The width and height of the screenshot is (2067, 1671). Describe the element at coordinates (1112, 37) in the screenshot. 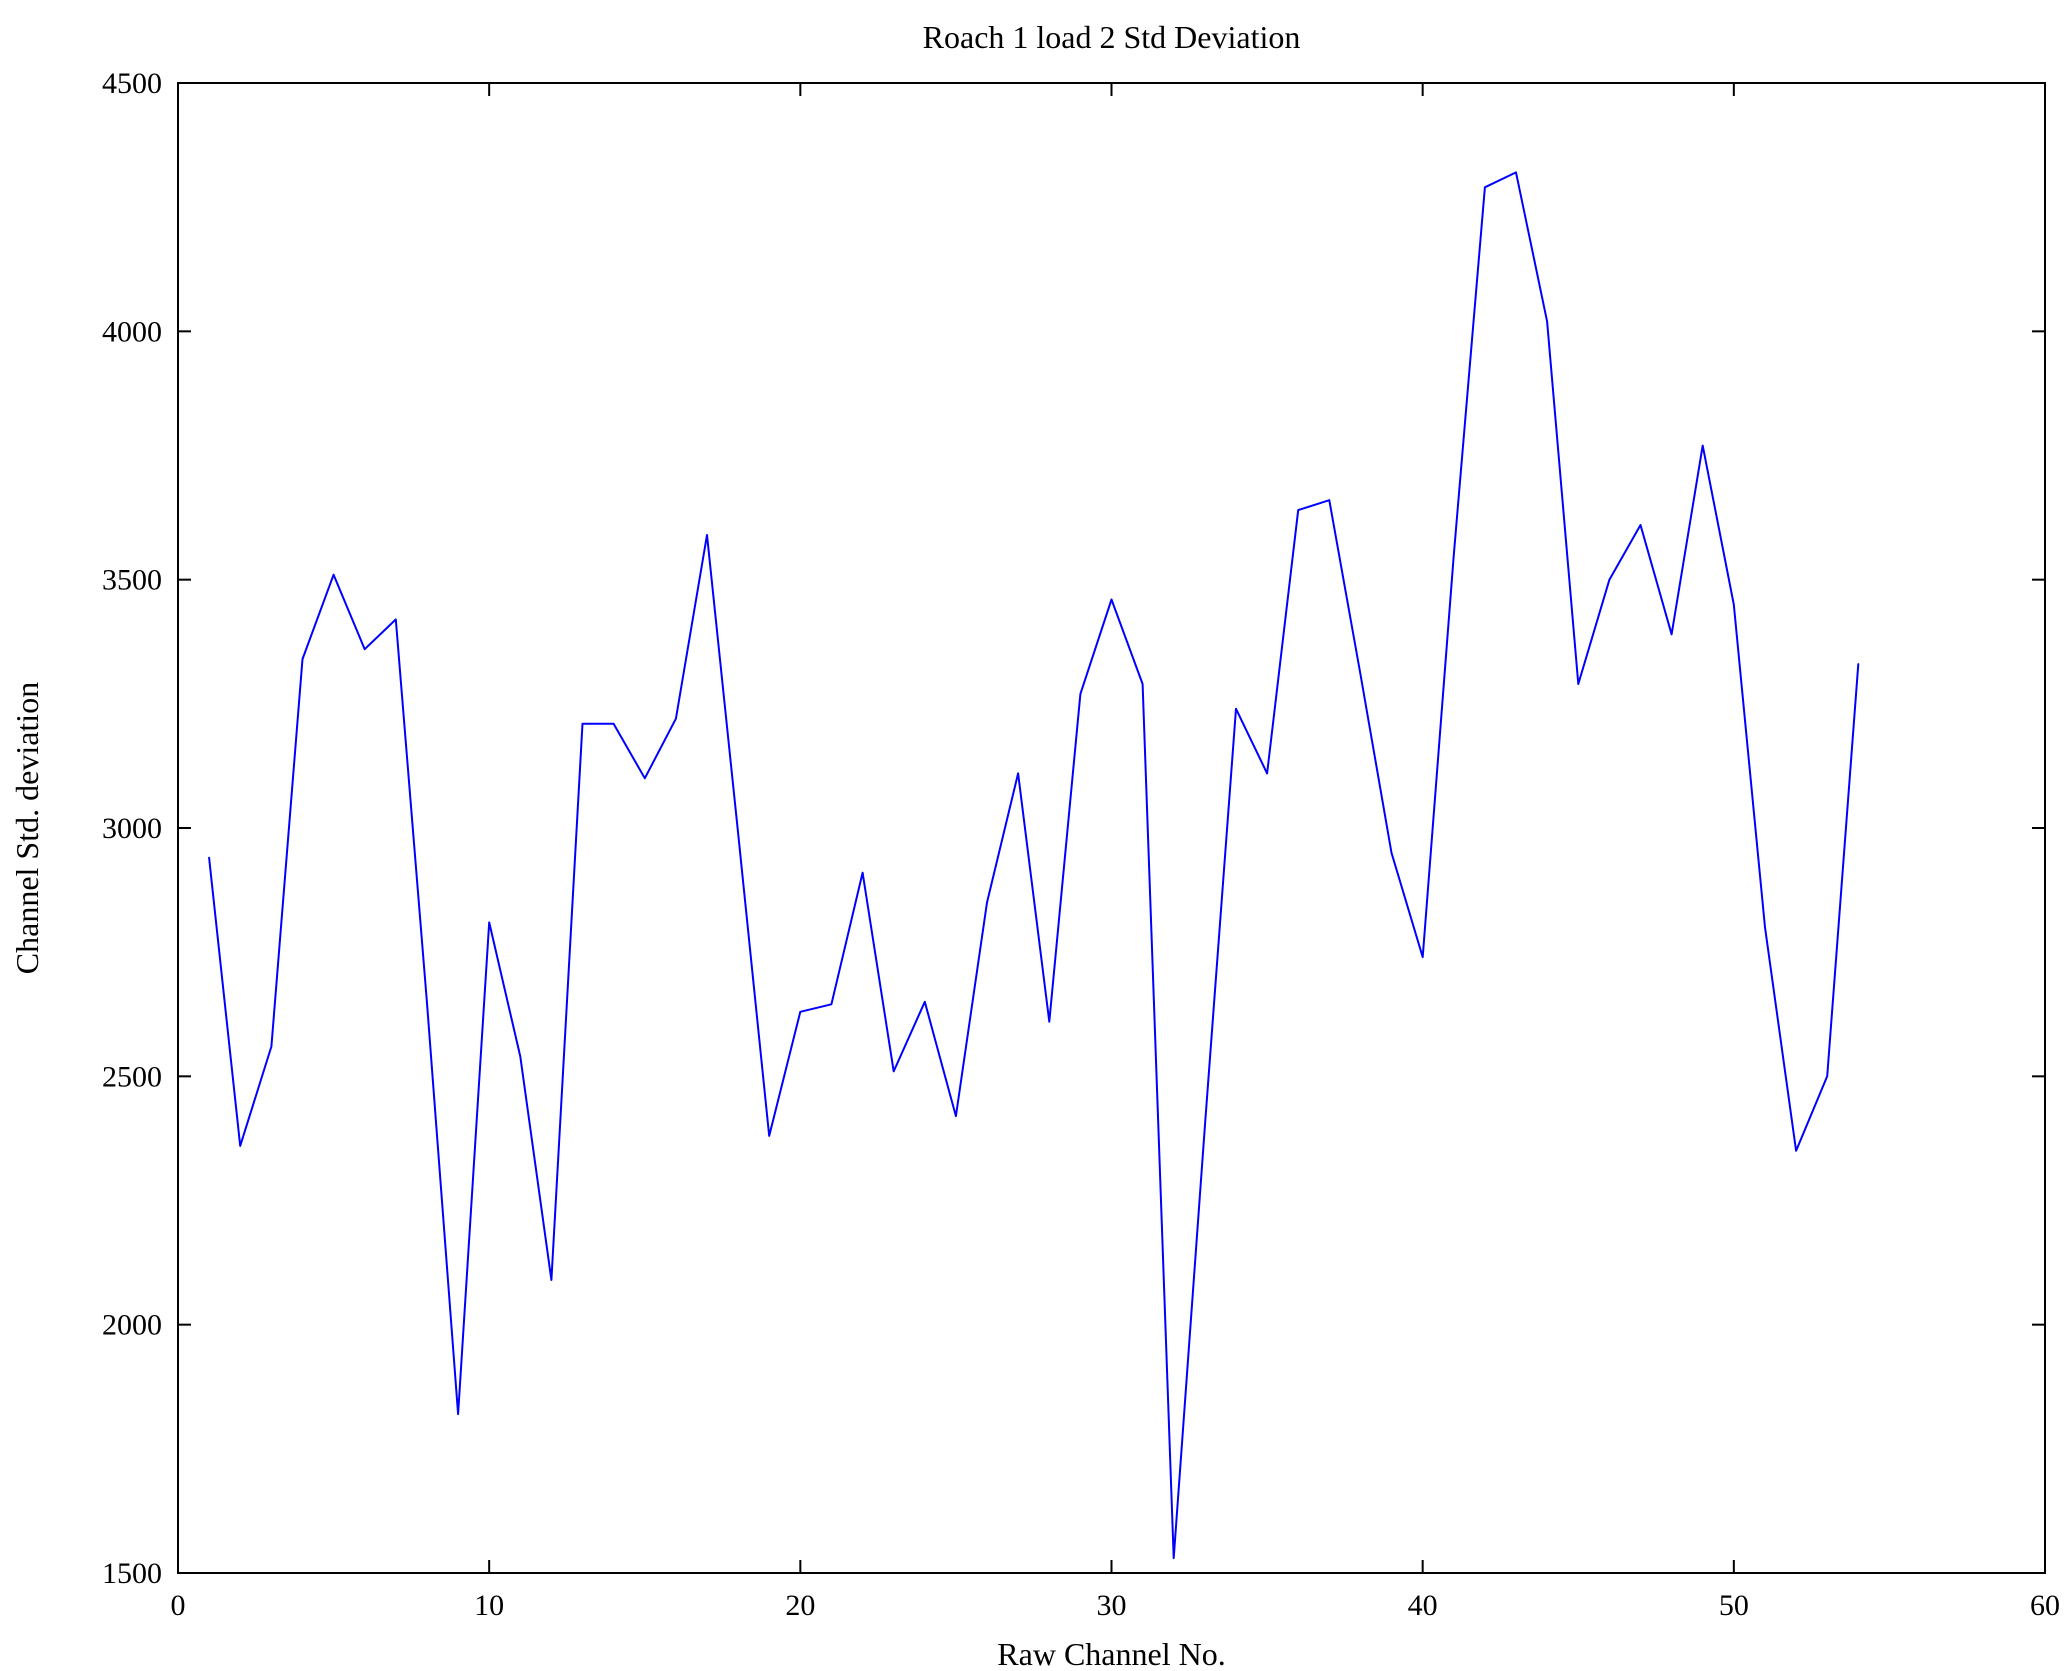

I see `chart-title: Roach 1 load 2 Std Deviation` at that location.